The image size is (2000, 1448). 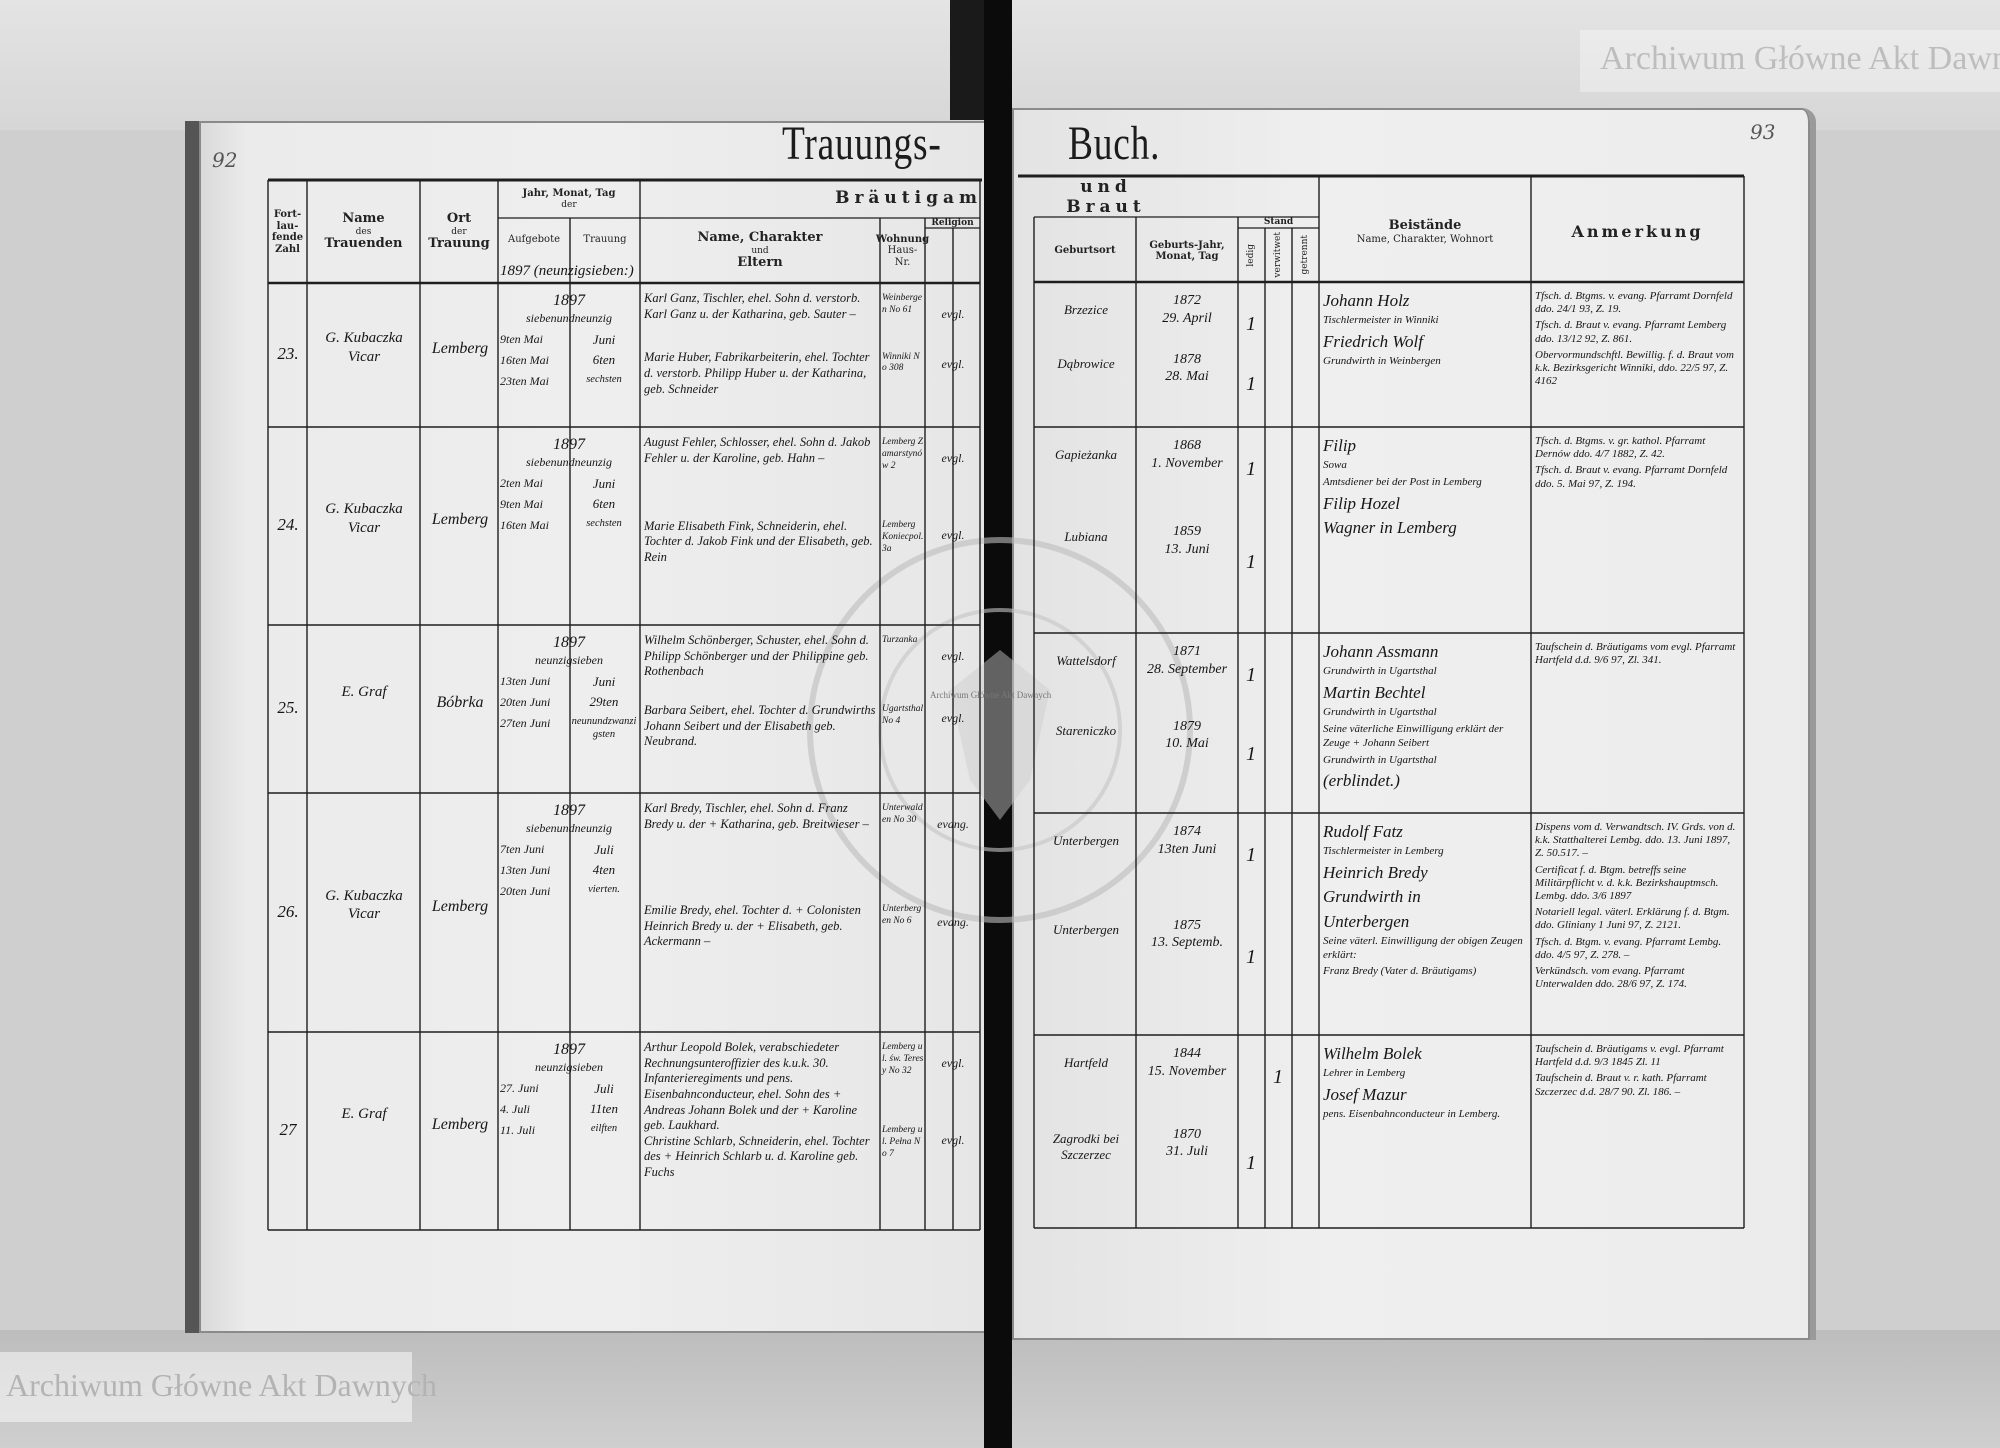 What do you see at coordinates (1086, 329) in the screenshot?
I see `birthplace-groom: Brzezice` at bounding box center [1086, 329].